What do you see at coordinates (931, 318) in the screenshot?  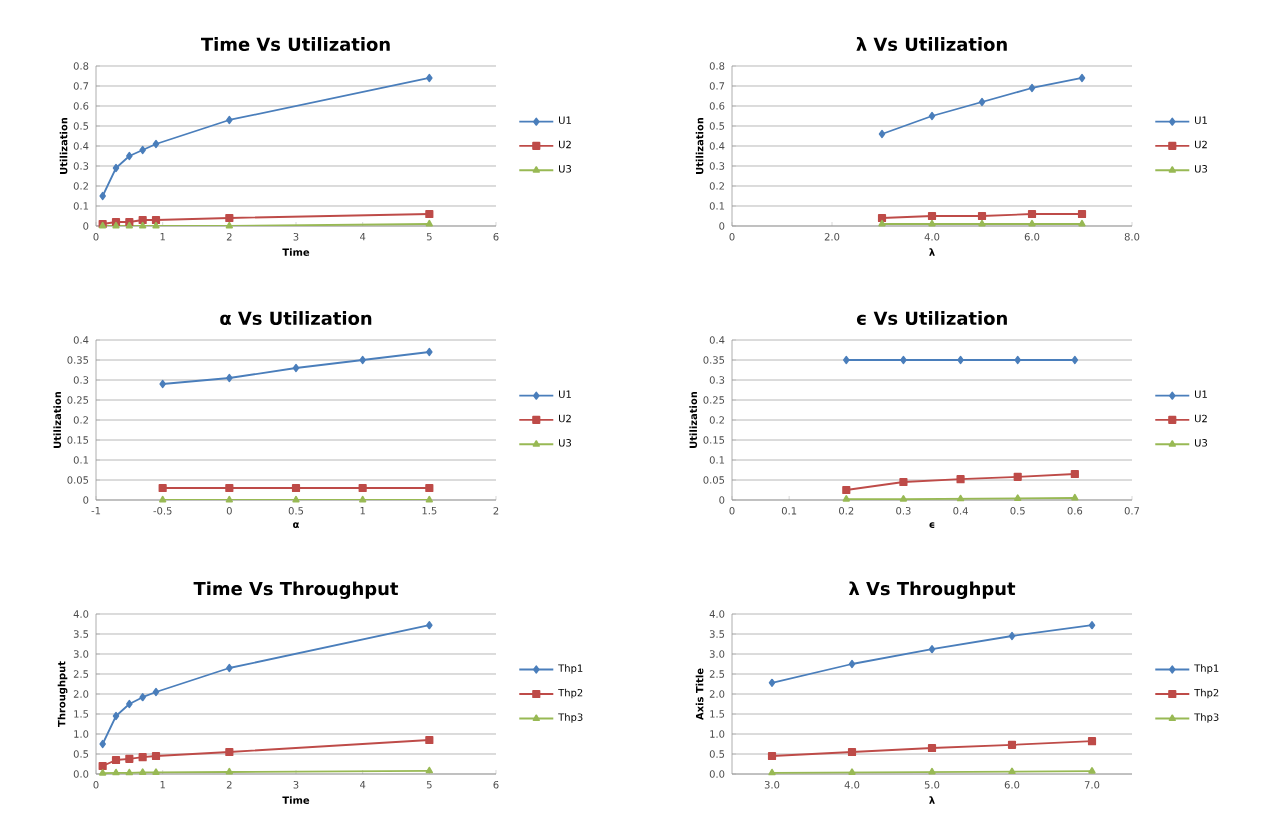 I see `chart-title: ϵ Vs Utilization` at bounding box center [931, 318].